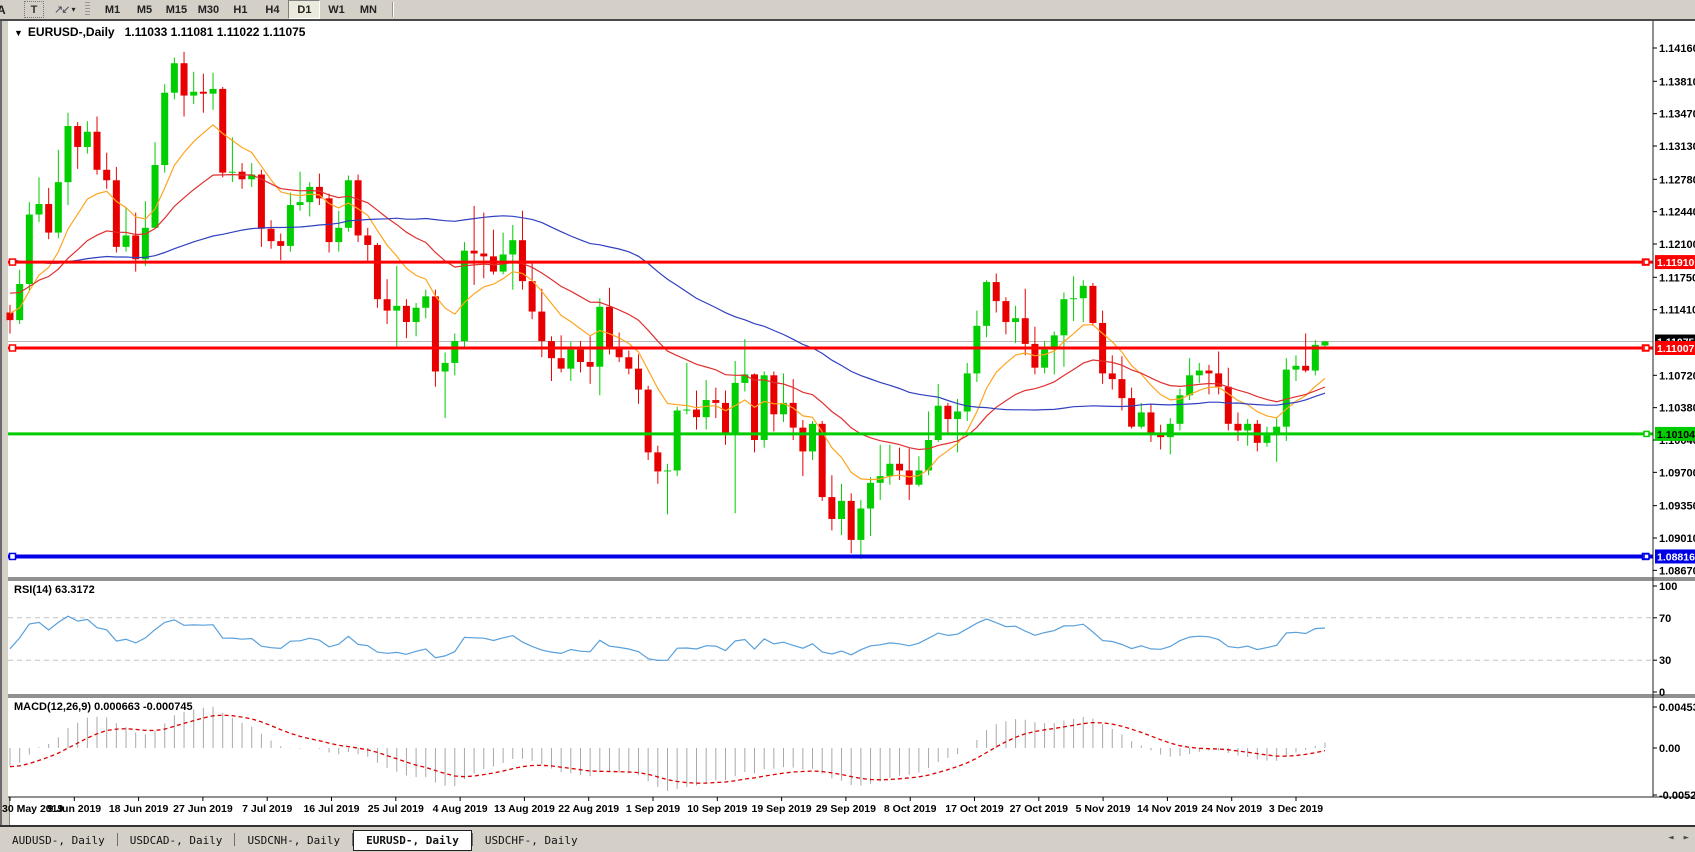 This screenshot has height=852, width=1695. Describe the element at coordinates (1676, 349) in the screenshot. I see `svg-text: 1.11007` at that location.